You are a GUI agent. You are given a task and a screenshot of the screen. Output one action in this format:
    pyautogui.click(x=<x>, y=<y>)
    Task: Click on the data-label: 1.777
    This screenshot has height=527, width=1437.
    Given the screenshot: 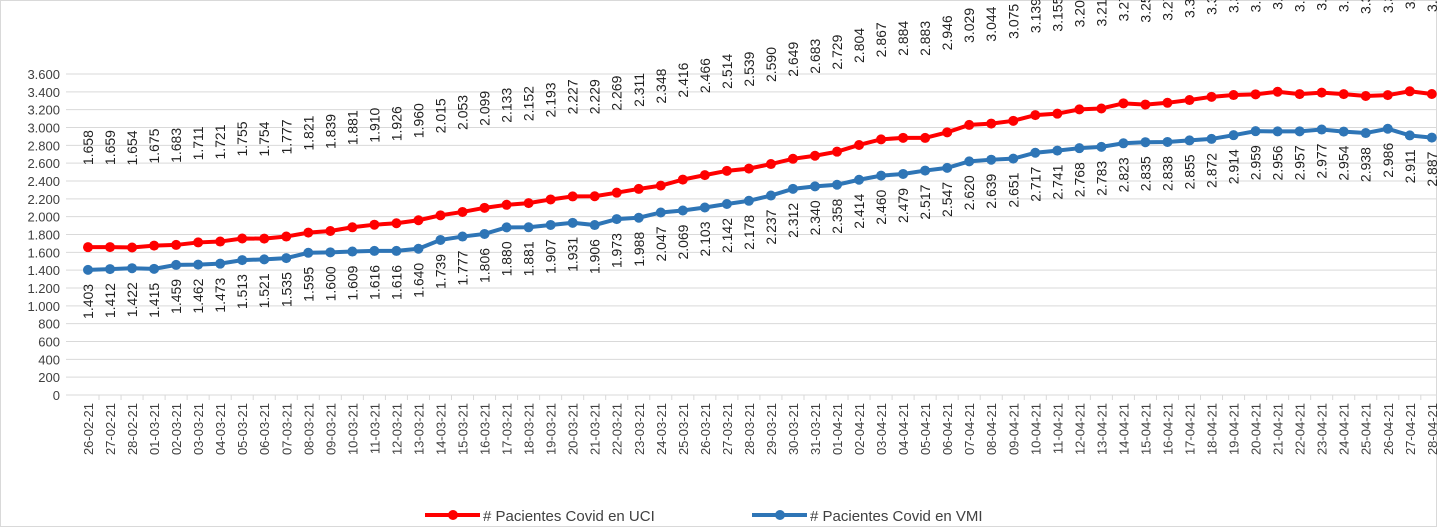 What is the action you would take?
    pyautogui.click(x=286, y=136)
    